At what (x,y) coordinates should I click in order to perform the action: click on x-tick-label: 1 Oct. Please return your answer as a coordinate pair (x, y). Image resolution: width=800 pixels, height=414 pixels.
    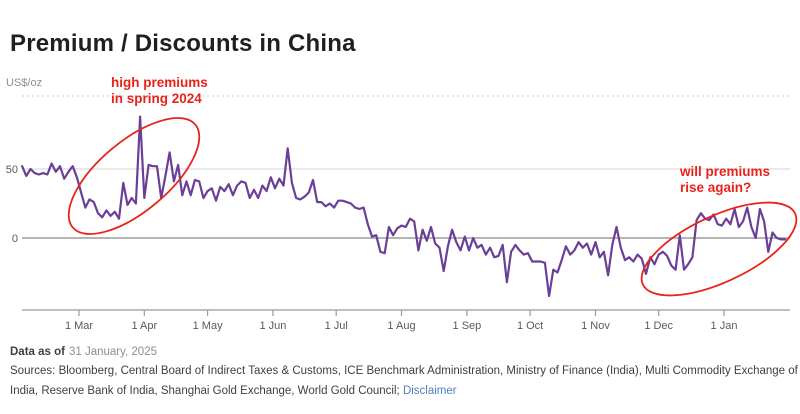
    Looking at the image, I should click on (530, 326).